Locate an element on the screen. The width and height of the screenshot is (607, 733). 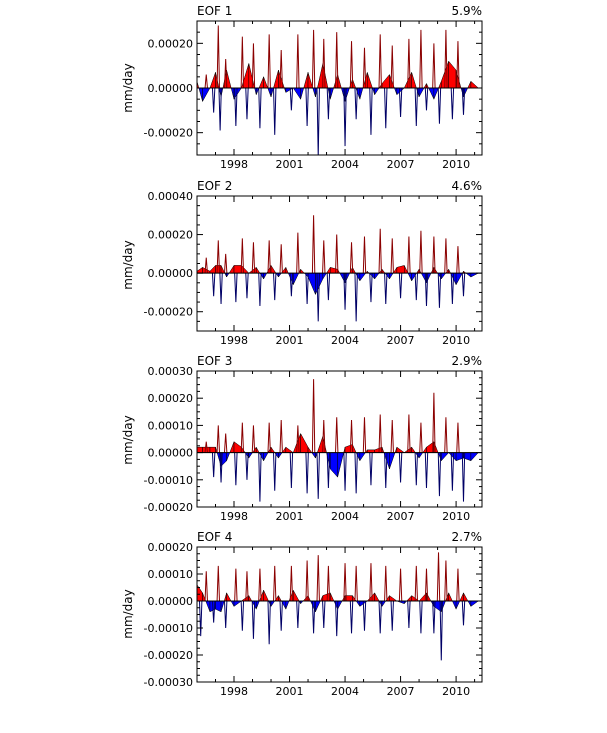
x-tick-label: 2010 is located at coordinates (456, 691).